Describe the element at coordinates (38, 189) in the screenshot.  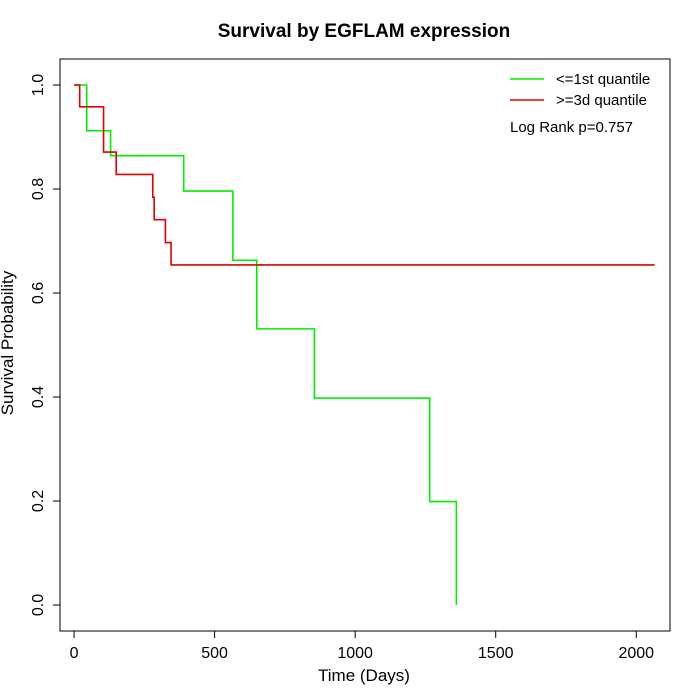
I see `y-tick-label: 0.8` at that location.